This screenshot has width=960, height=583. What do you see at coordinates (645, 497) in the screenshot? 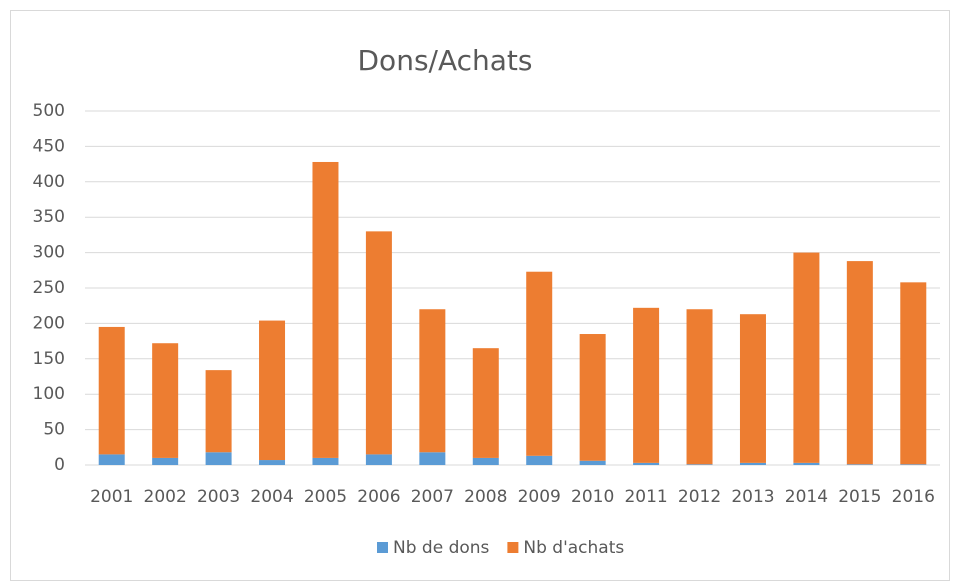
I see `x-tick-label: 2011` at bounding box center [645, 497].